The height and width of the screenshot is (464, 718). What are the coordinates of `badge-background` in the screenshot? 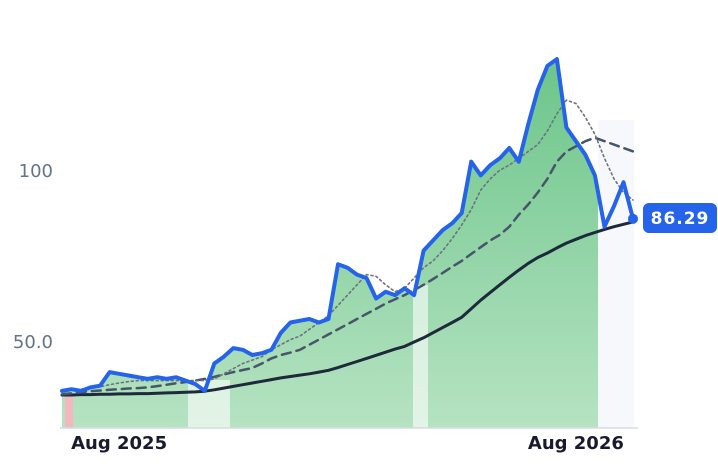 It's located at (680, 218).